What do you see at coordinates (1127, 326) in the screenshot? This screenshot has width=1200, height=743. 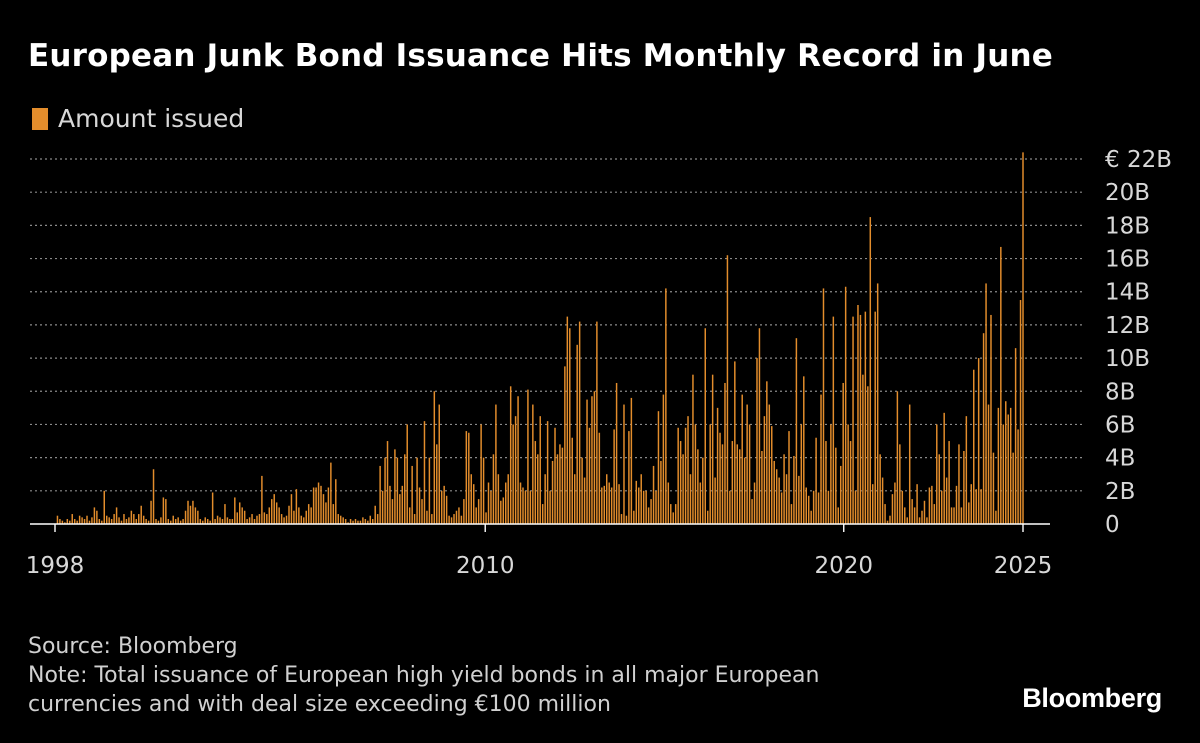 I see `y-tick-label: 12B` at bounding box center [1127, 326].